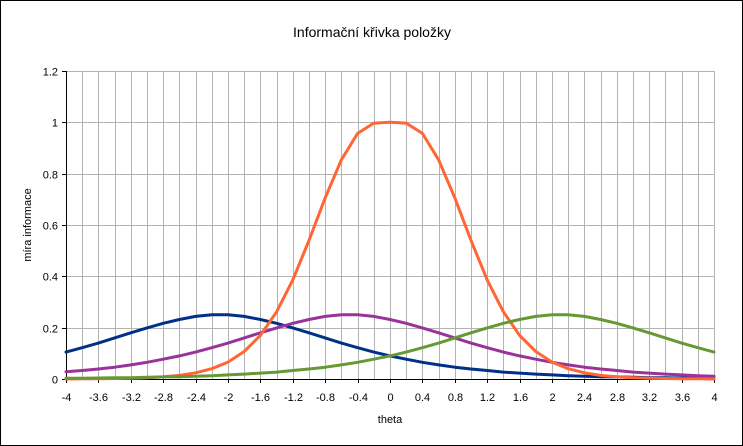 The height and width of the screenshot is (446, 743). I want to click on x-tick-label: 1.6, so click(520, 398).